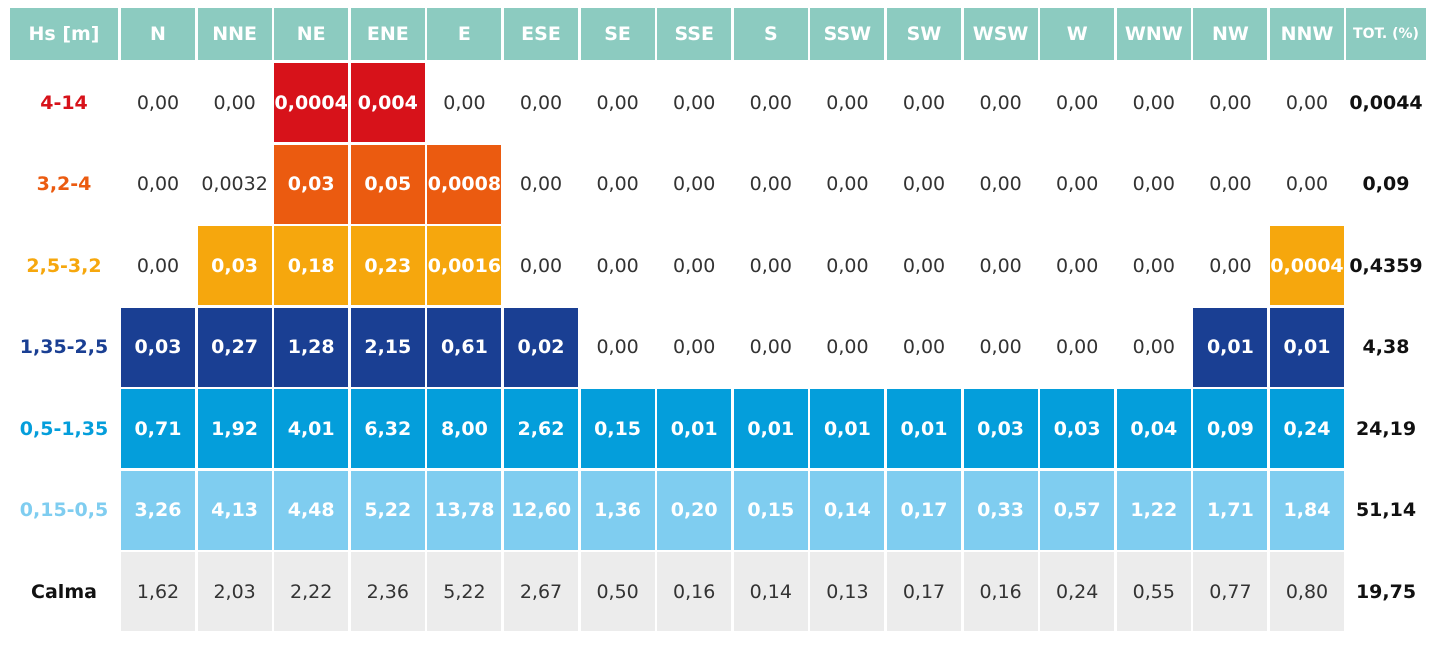 Image resolution: width=1449 pixels, height=645 pixels. Describe the element at coordinates (1307, 265) in the screenshot. I see `table-cell: 0,0004` at that location.